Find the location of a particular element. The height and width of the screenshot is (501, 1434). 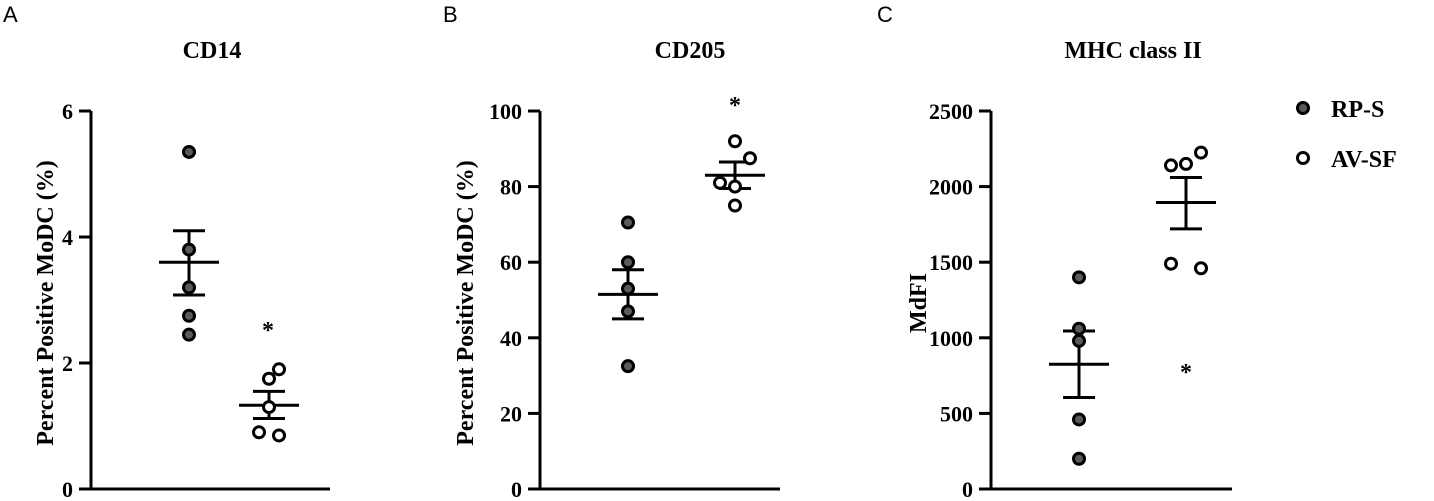

panel-letter: B is located at coordinates (450, 14).